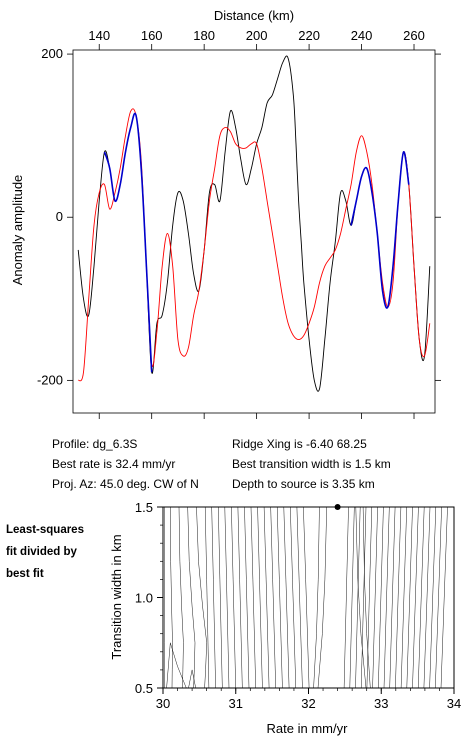 This screenshot has height=745, width=467. I want to click on info-depth: Depth to source is 3.35 km, so click(303, 484).